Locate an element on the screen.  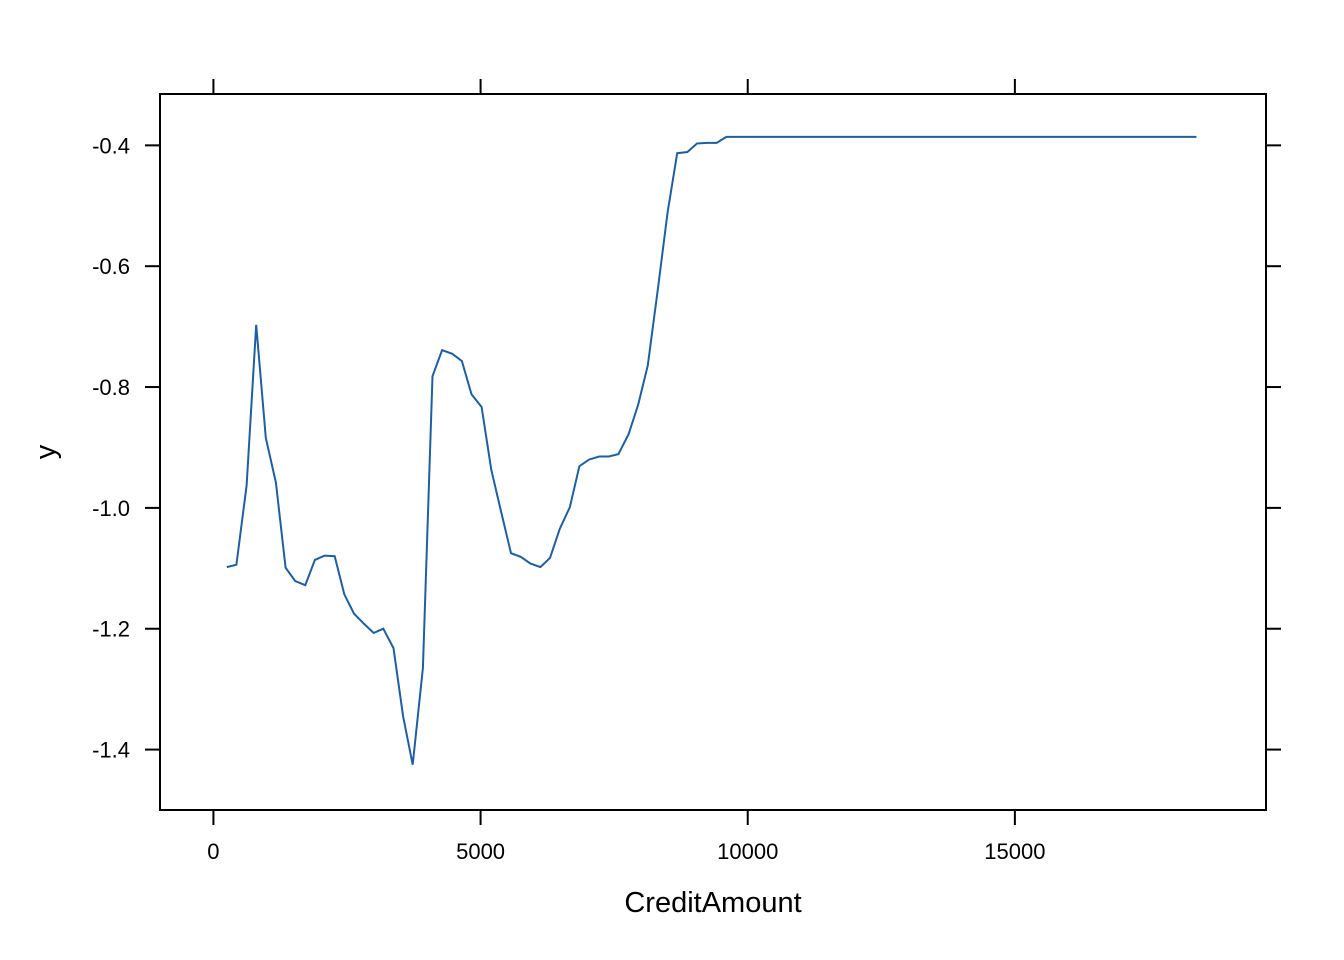
x-tick-label: 0 is located at coordinates (213, 851).